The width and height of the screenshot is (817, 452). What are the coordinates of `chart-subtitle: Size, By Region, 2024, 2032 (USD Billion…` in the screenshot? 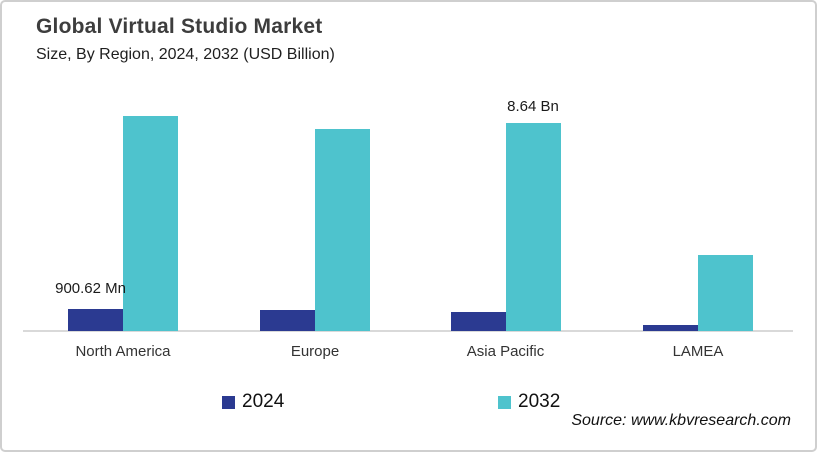 It's located at (185, 54).